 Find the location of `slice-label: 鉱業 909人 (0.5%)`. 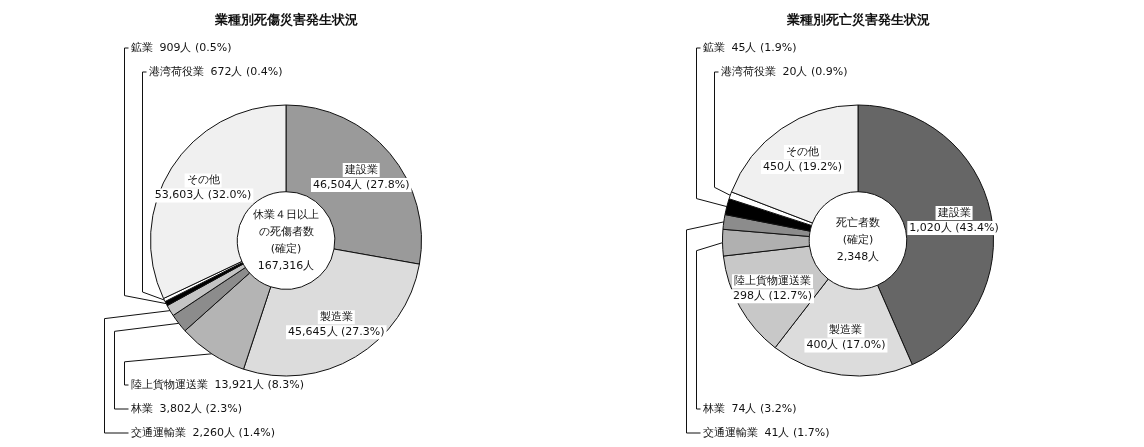

slice-label: 鉱業 909人 (0.5%) is located at coordinates (181, 47).